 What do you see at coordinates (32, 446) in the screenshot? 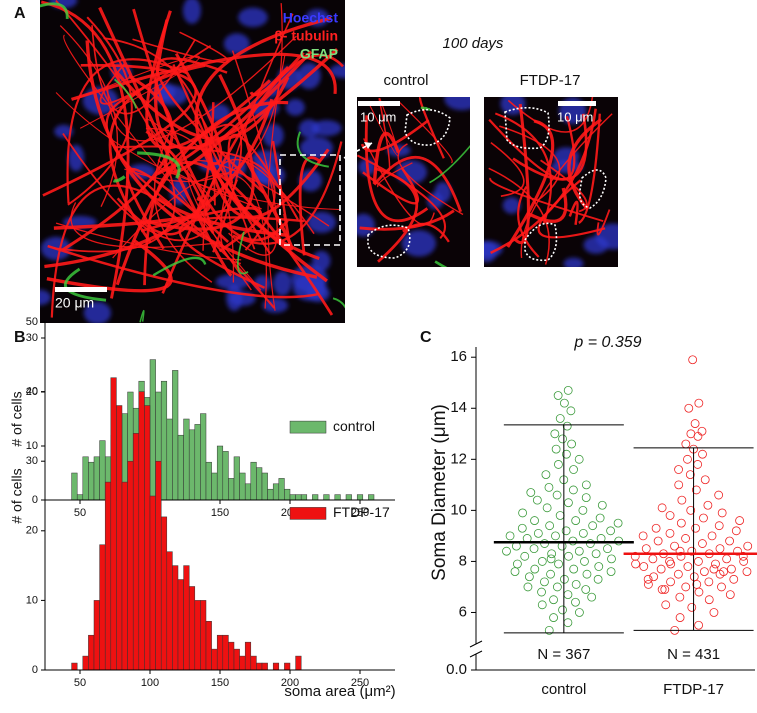
I see `y-tick-label: 10` at bounding box center [32, 446].